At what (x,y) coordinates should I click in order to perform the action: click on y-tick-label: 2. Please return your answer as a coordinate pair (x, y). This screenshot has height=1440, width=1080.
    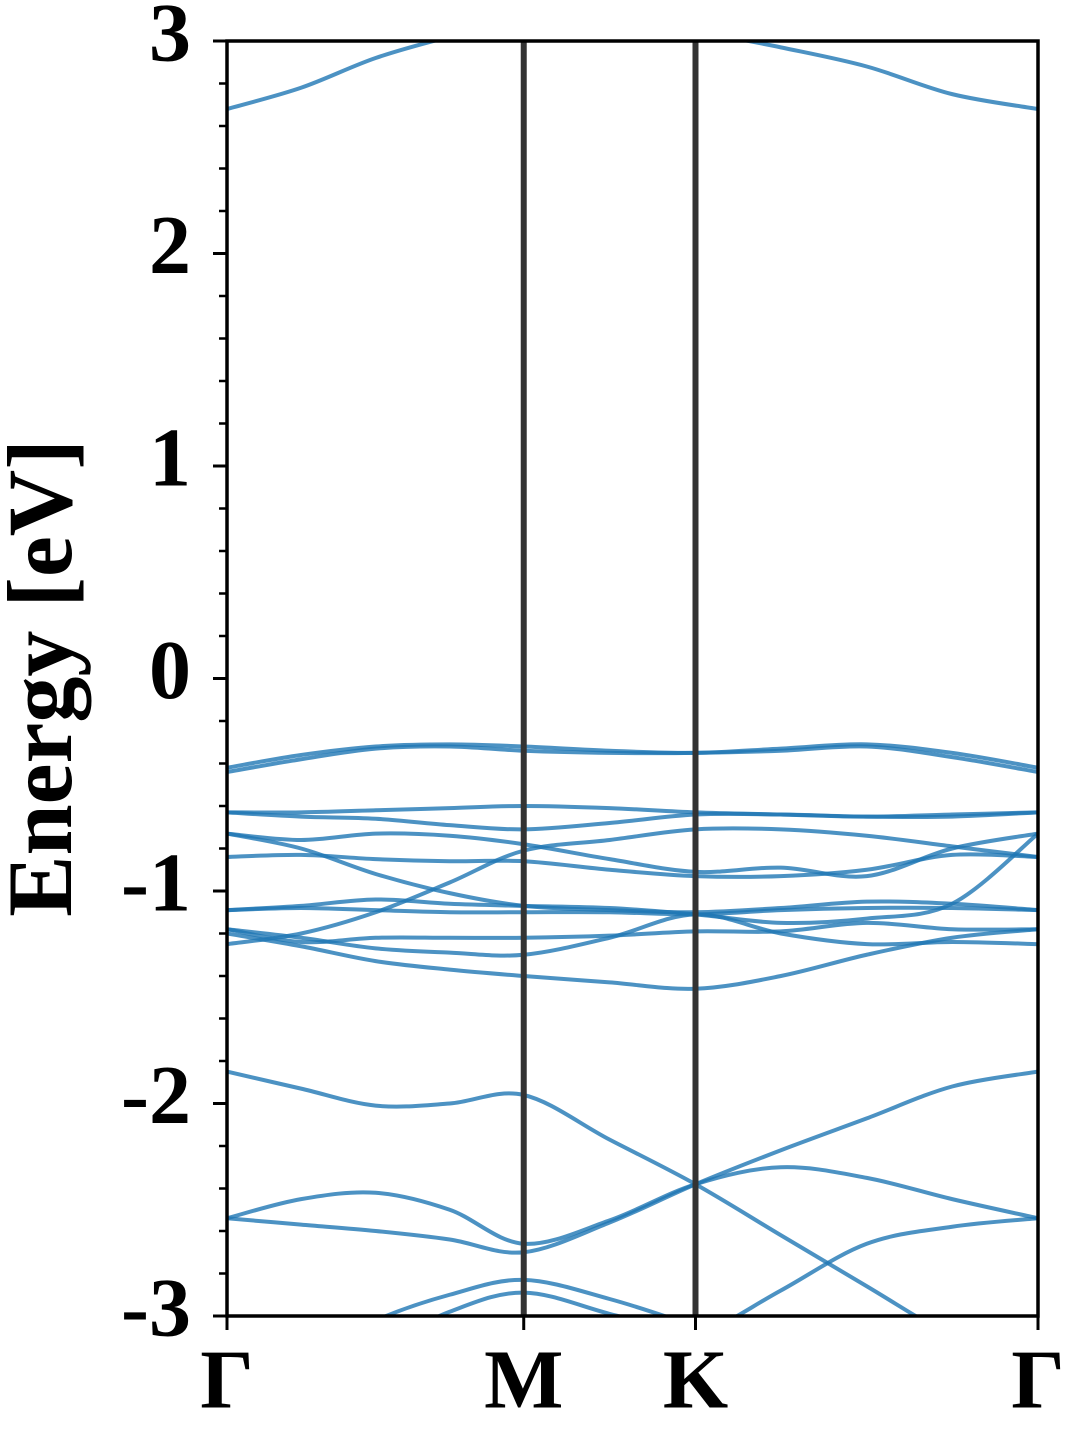
    Looking at the image, I should click on (170, 245).